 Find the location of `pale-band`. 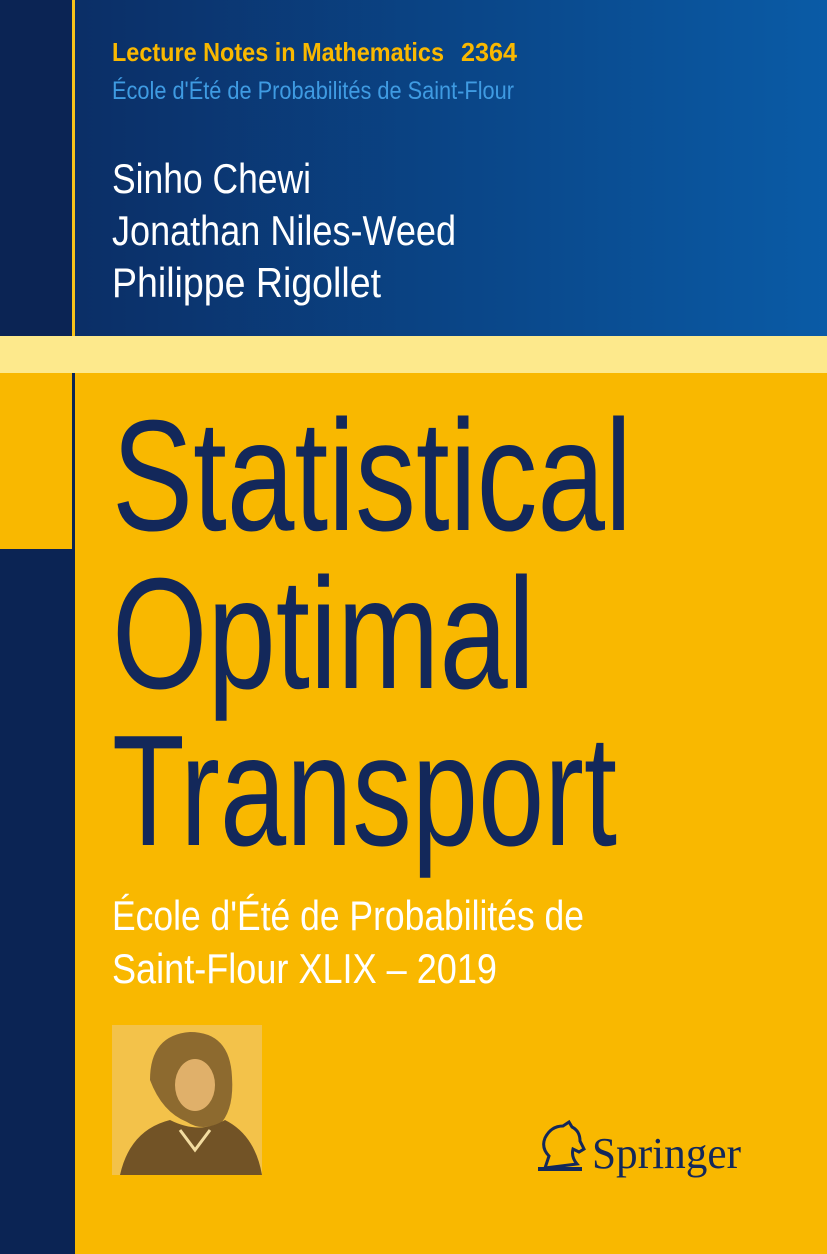

pale-band is located at coordinates (413, 354).